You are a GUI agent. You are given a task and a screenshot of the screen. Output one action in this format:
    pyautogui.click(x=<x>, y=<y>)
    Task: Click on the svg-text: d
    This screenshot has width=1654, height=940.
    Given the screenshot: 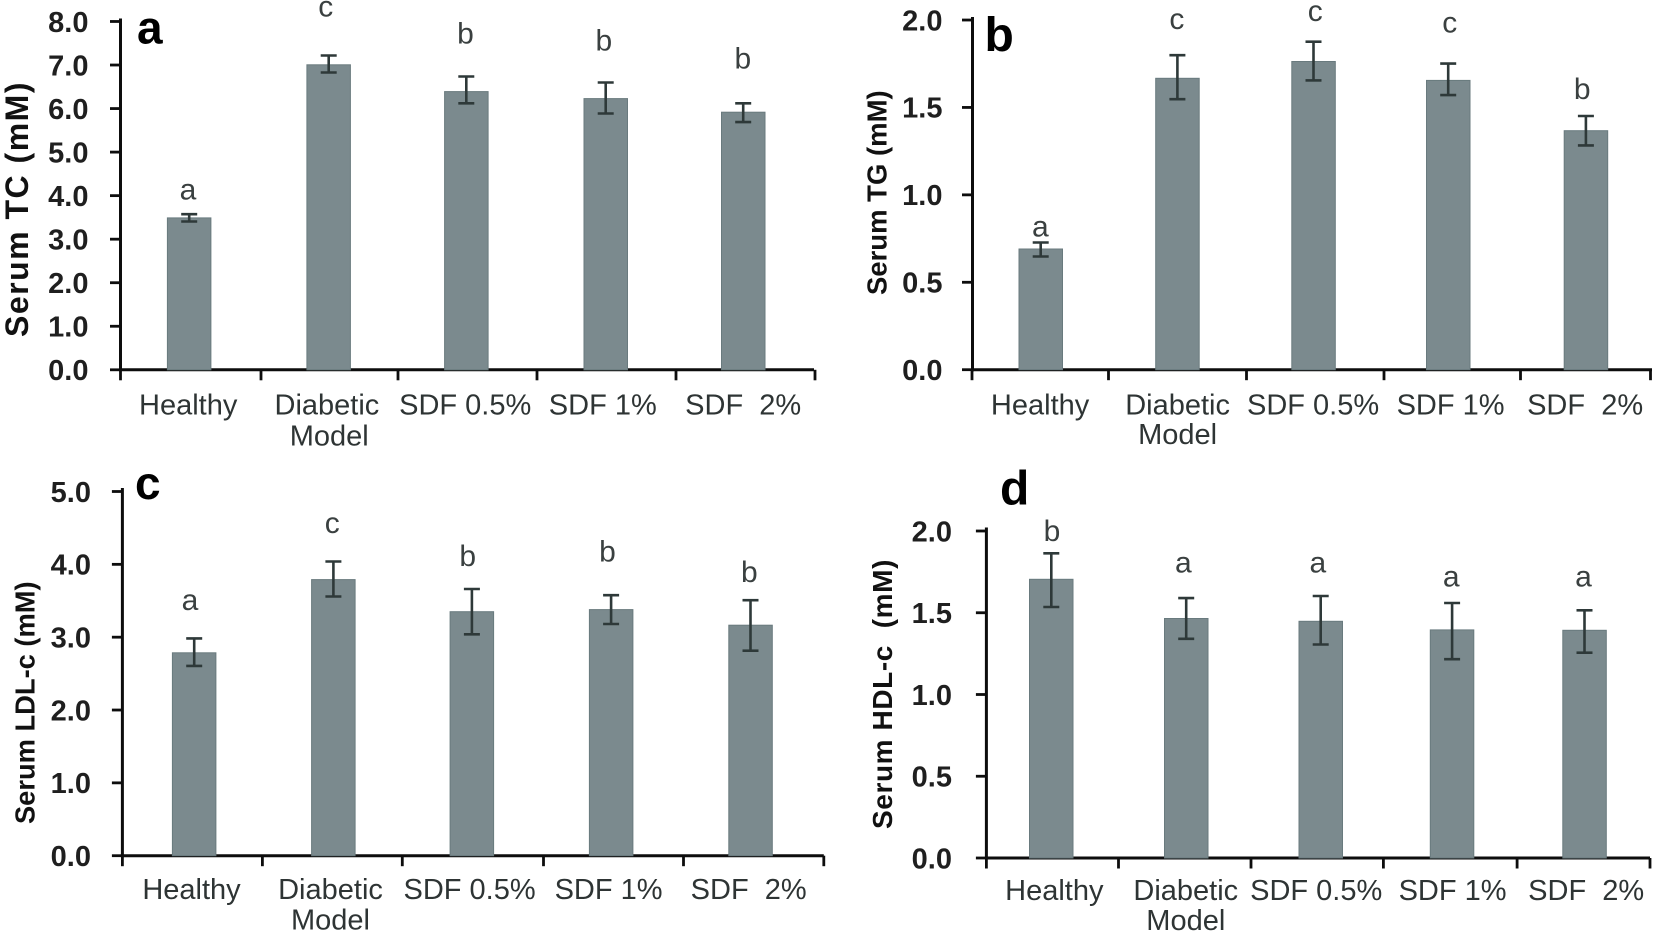 What is the action you would take?
    pyautogui.click(x=1014, y=489)
    